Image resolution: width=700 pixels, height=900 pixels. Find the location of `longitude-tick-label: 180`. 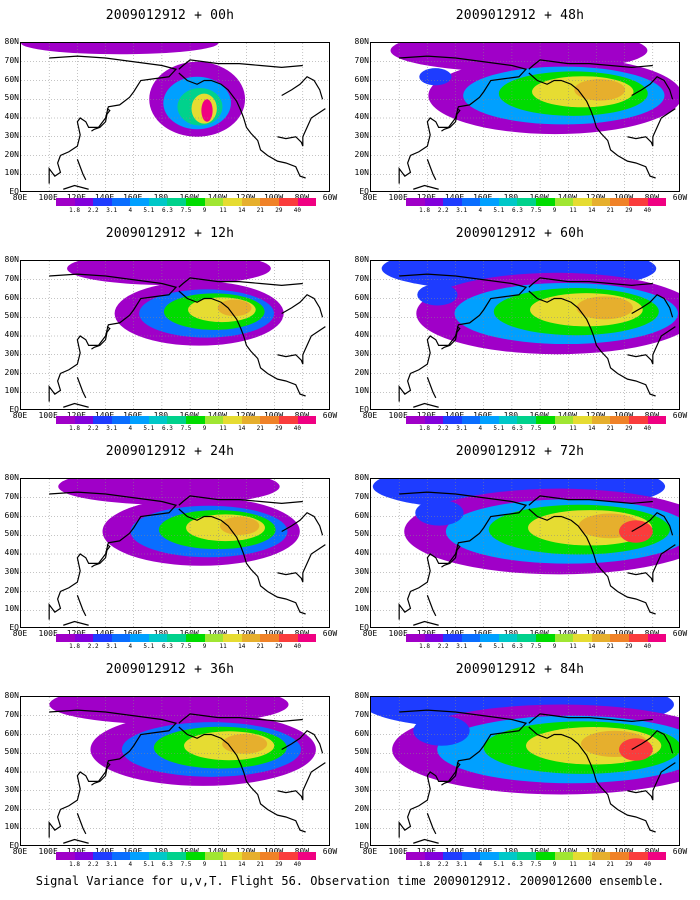

longitude-tick-label: 180 is located at coordinates (161, 415).